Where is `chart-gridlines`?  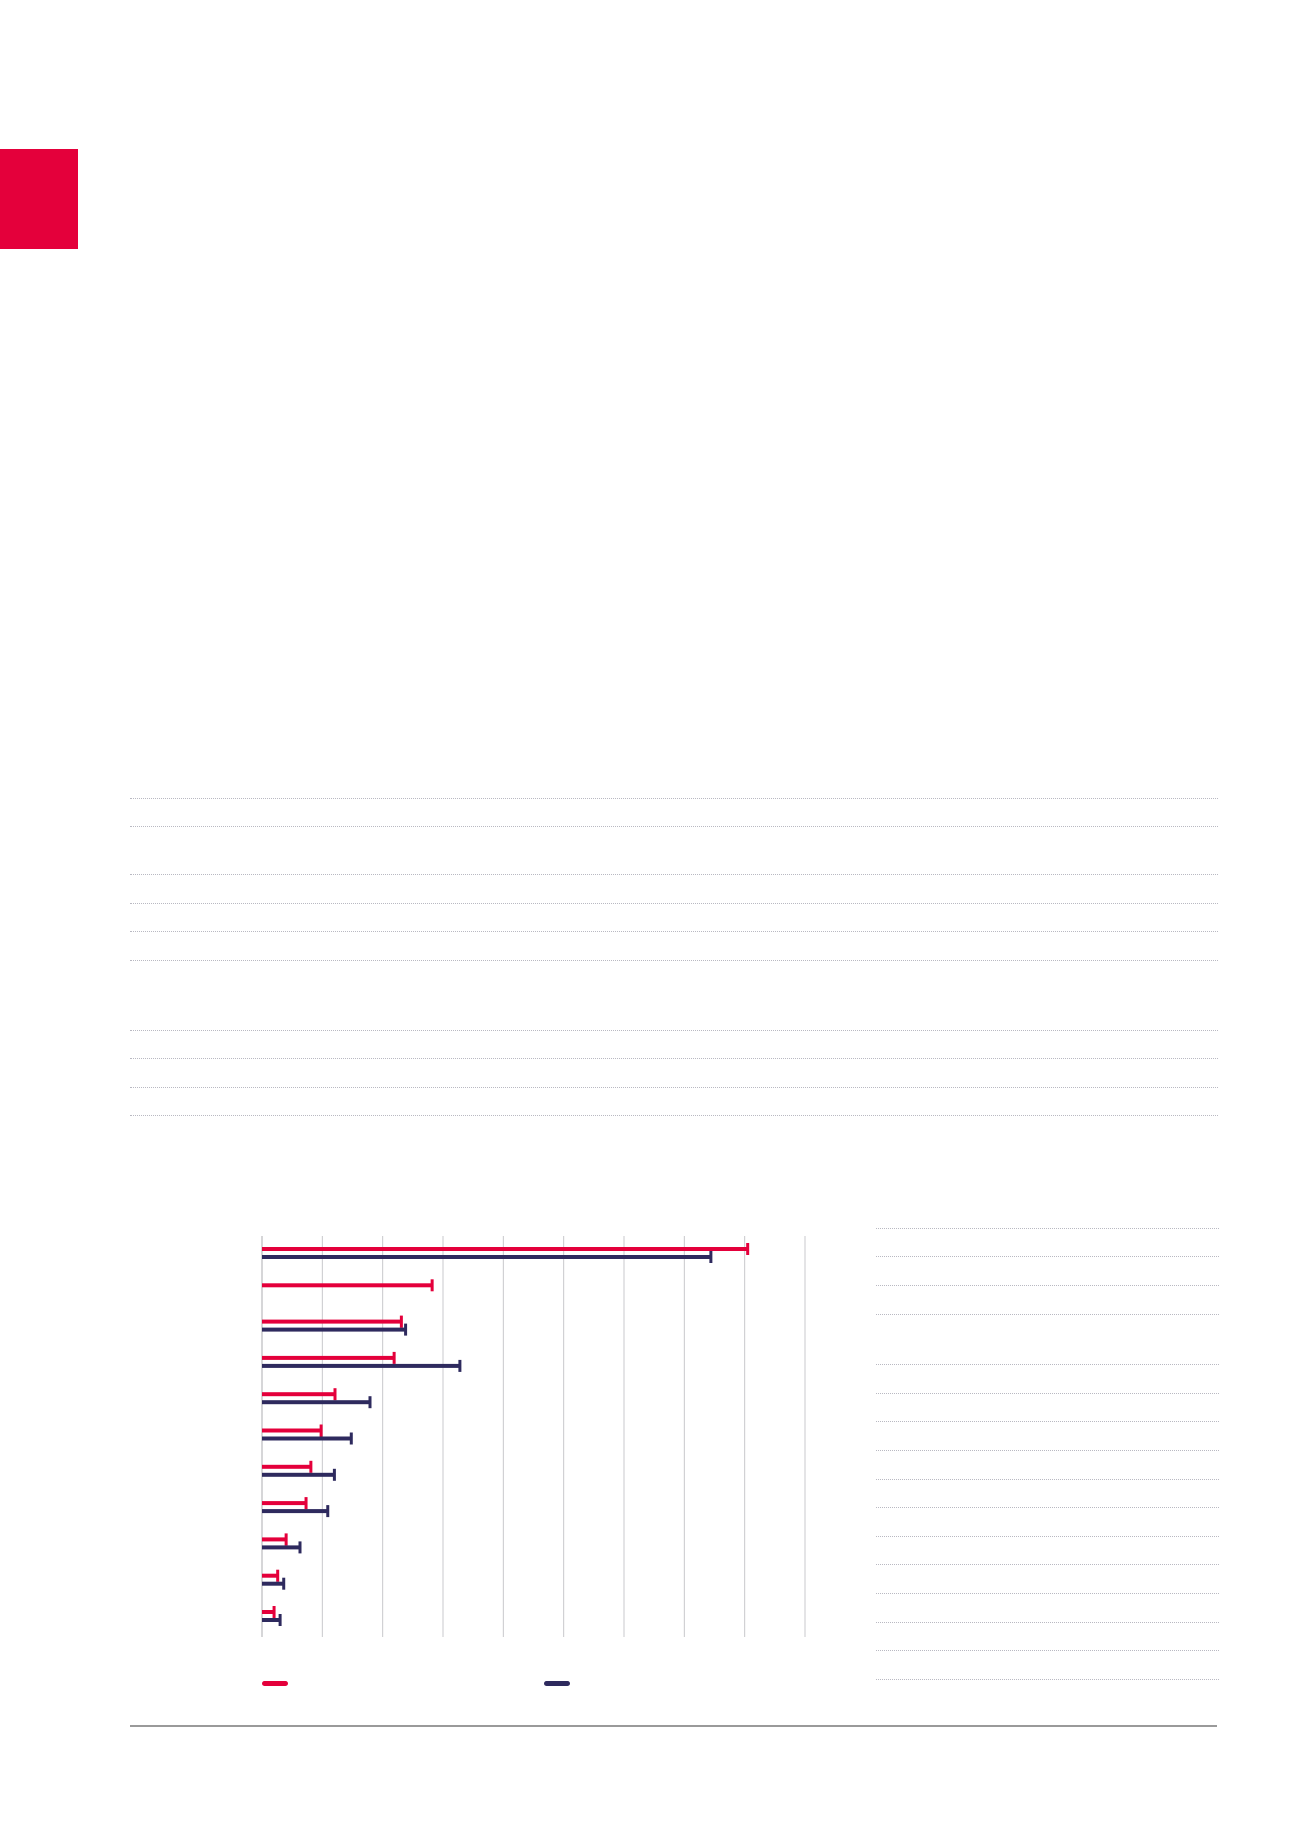 chart-gridlines is located at coordinates (533, 1436).